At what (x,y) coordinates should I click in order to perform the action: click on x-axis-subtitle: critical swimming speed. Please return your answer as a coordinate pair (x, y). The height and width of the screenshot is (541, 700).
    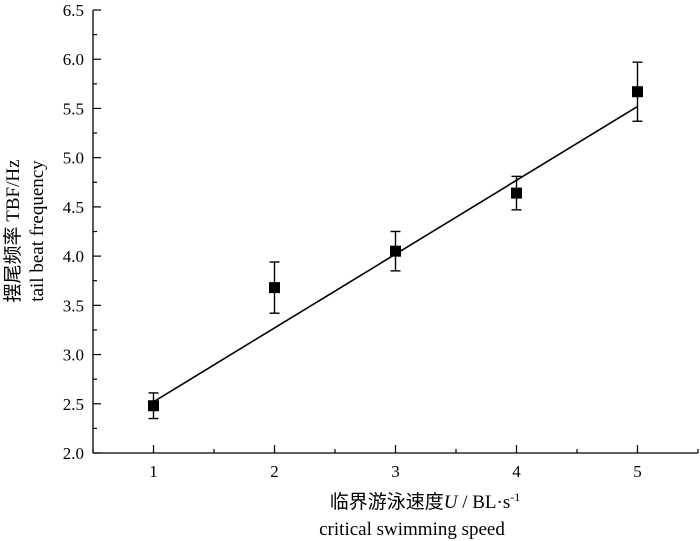
    Looking at the image, I should click on (412, 529).